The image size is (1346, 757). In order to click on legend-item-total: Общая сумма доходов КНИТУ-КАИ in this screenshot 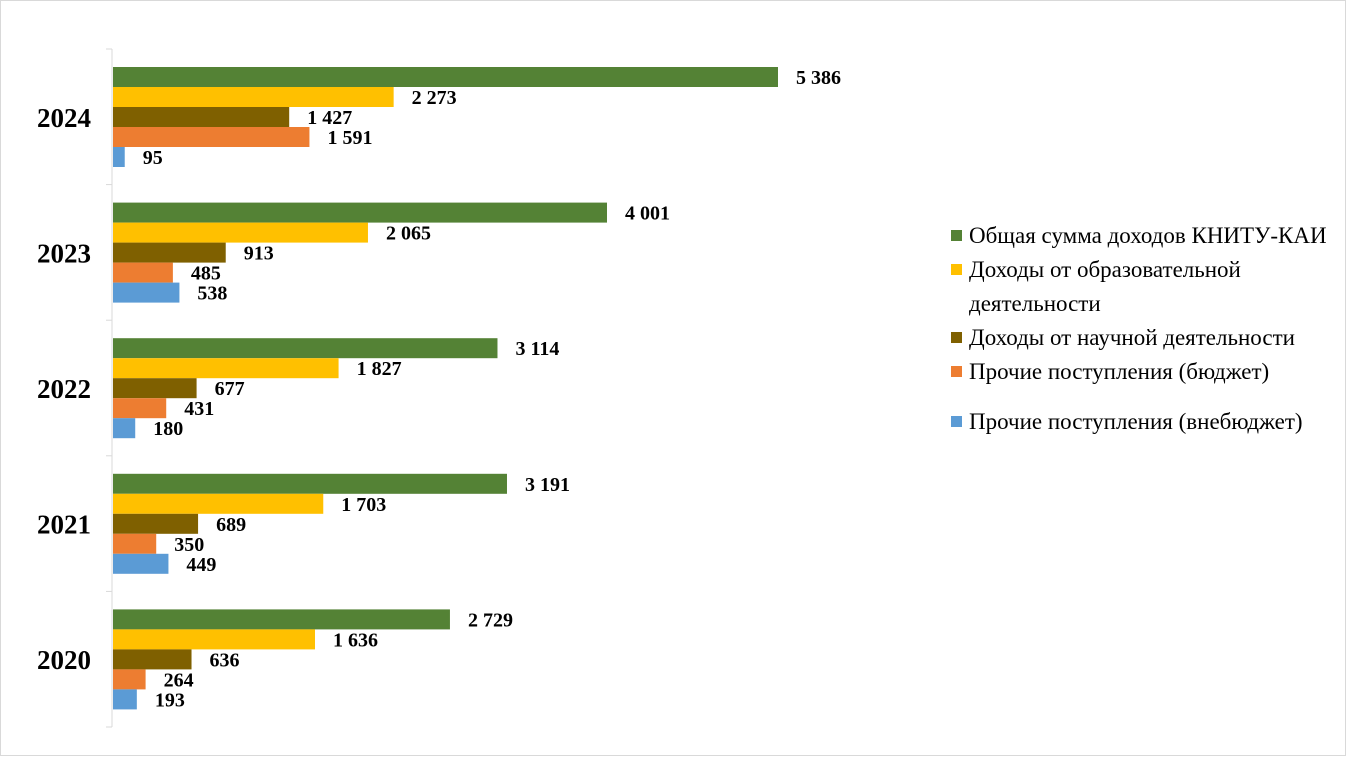, I will do `click(1137, 236)`.